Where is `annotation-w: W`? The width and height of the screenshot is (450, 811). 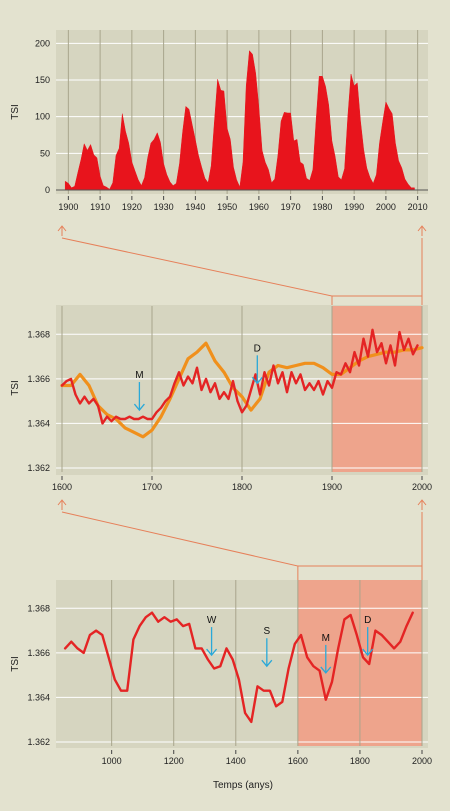
annotation-w: W is located at coordinates (212, 636).